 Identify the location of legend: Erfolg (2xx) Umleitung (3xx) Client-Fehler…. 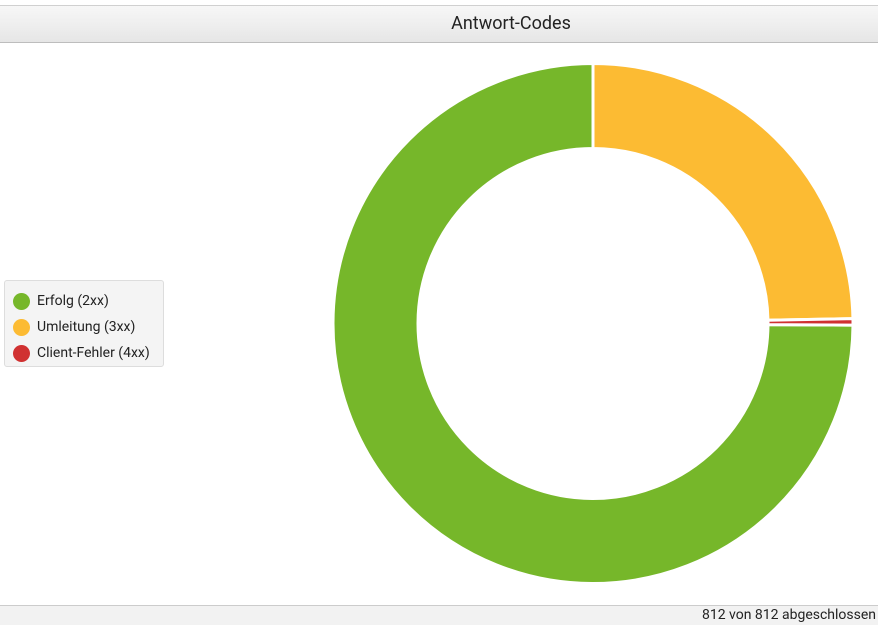
(84, 323).